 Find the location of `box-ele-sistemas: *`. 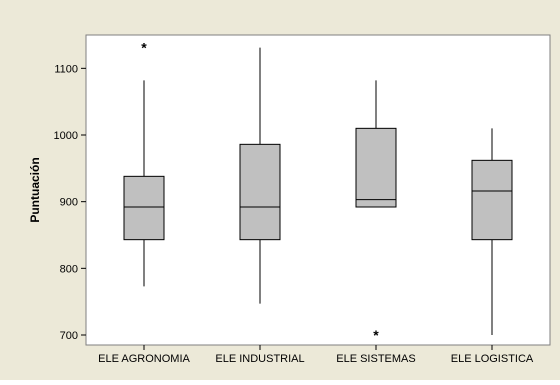

box-ele-sistemas: * is located at coordinates (376, 211).